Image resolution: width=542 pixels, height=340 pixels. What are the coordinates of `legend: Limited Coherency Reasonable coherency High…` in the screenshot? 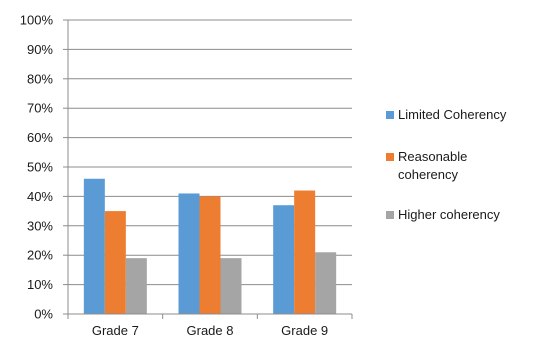 It's located at (446, 164).